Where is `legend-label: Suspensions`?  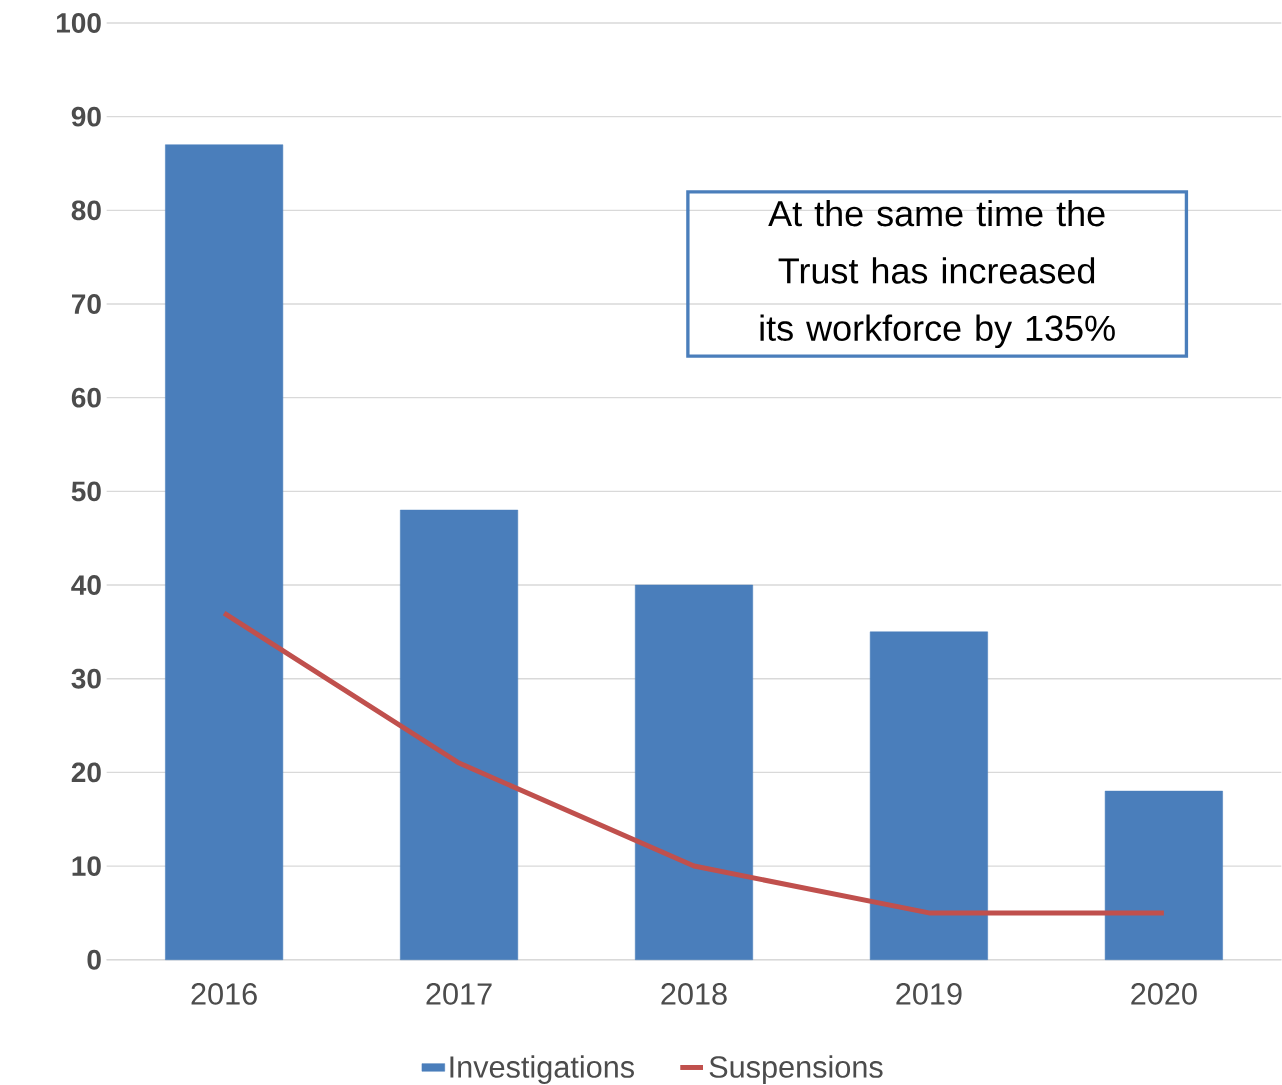
legend-label: Suspensions is located at coordinates (796, 1069).